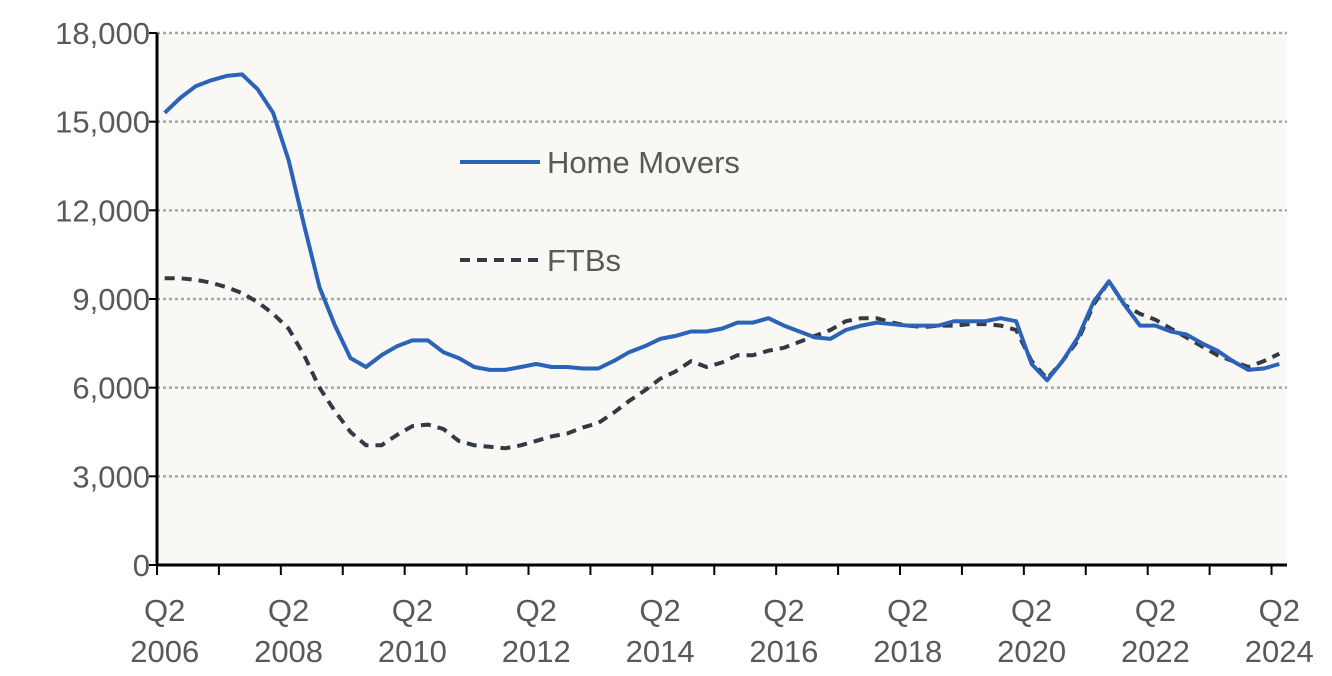 The image size is (1332, 676). What do you see at coordinates (412, 651) in the screenshot?
I see `x-tick-label-year: 2010` at bounding box center [412, 651].